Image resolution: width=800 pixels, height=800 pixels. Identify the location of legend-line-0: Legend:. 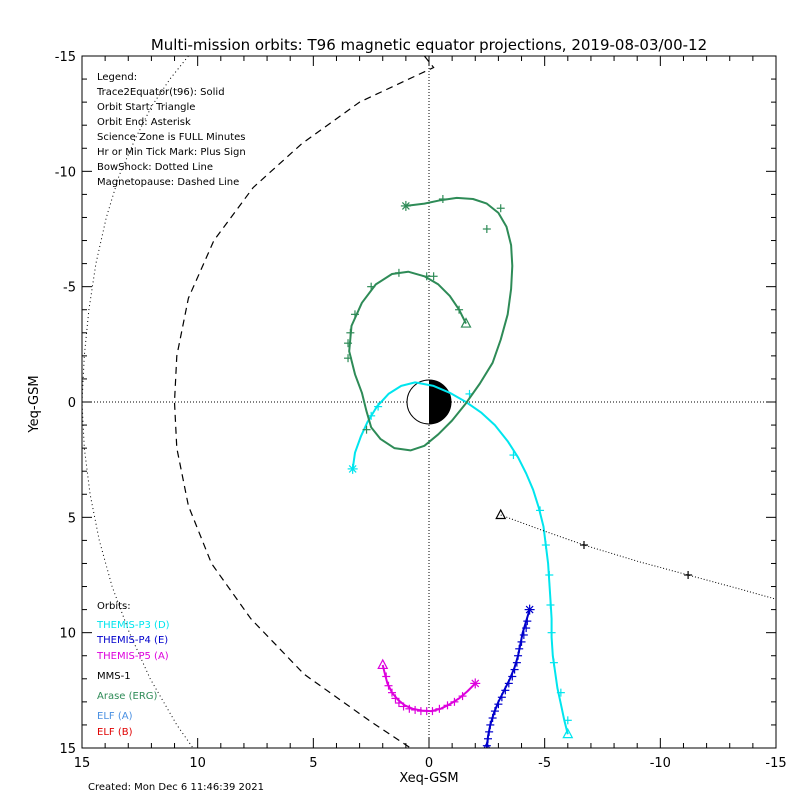
(117, 77).